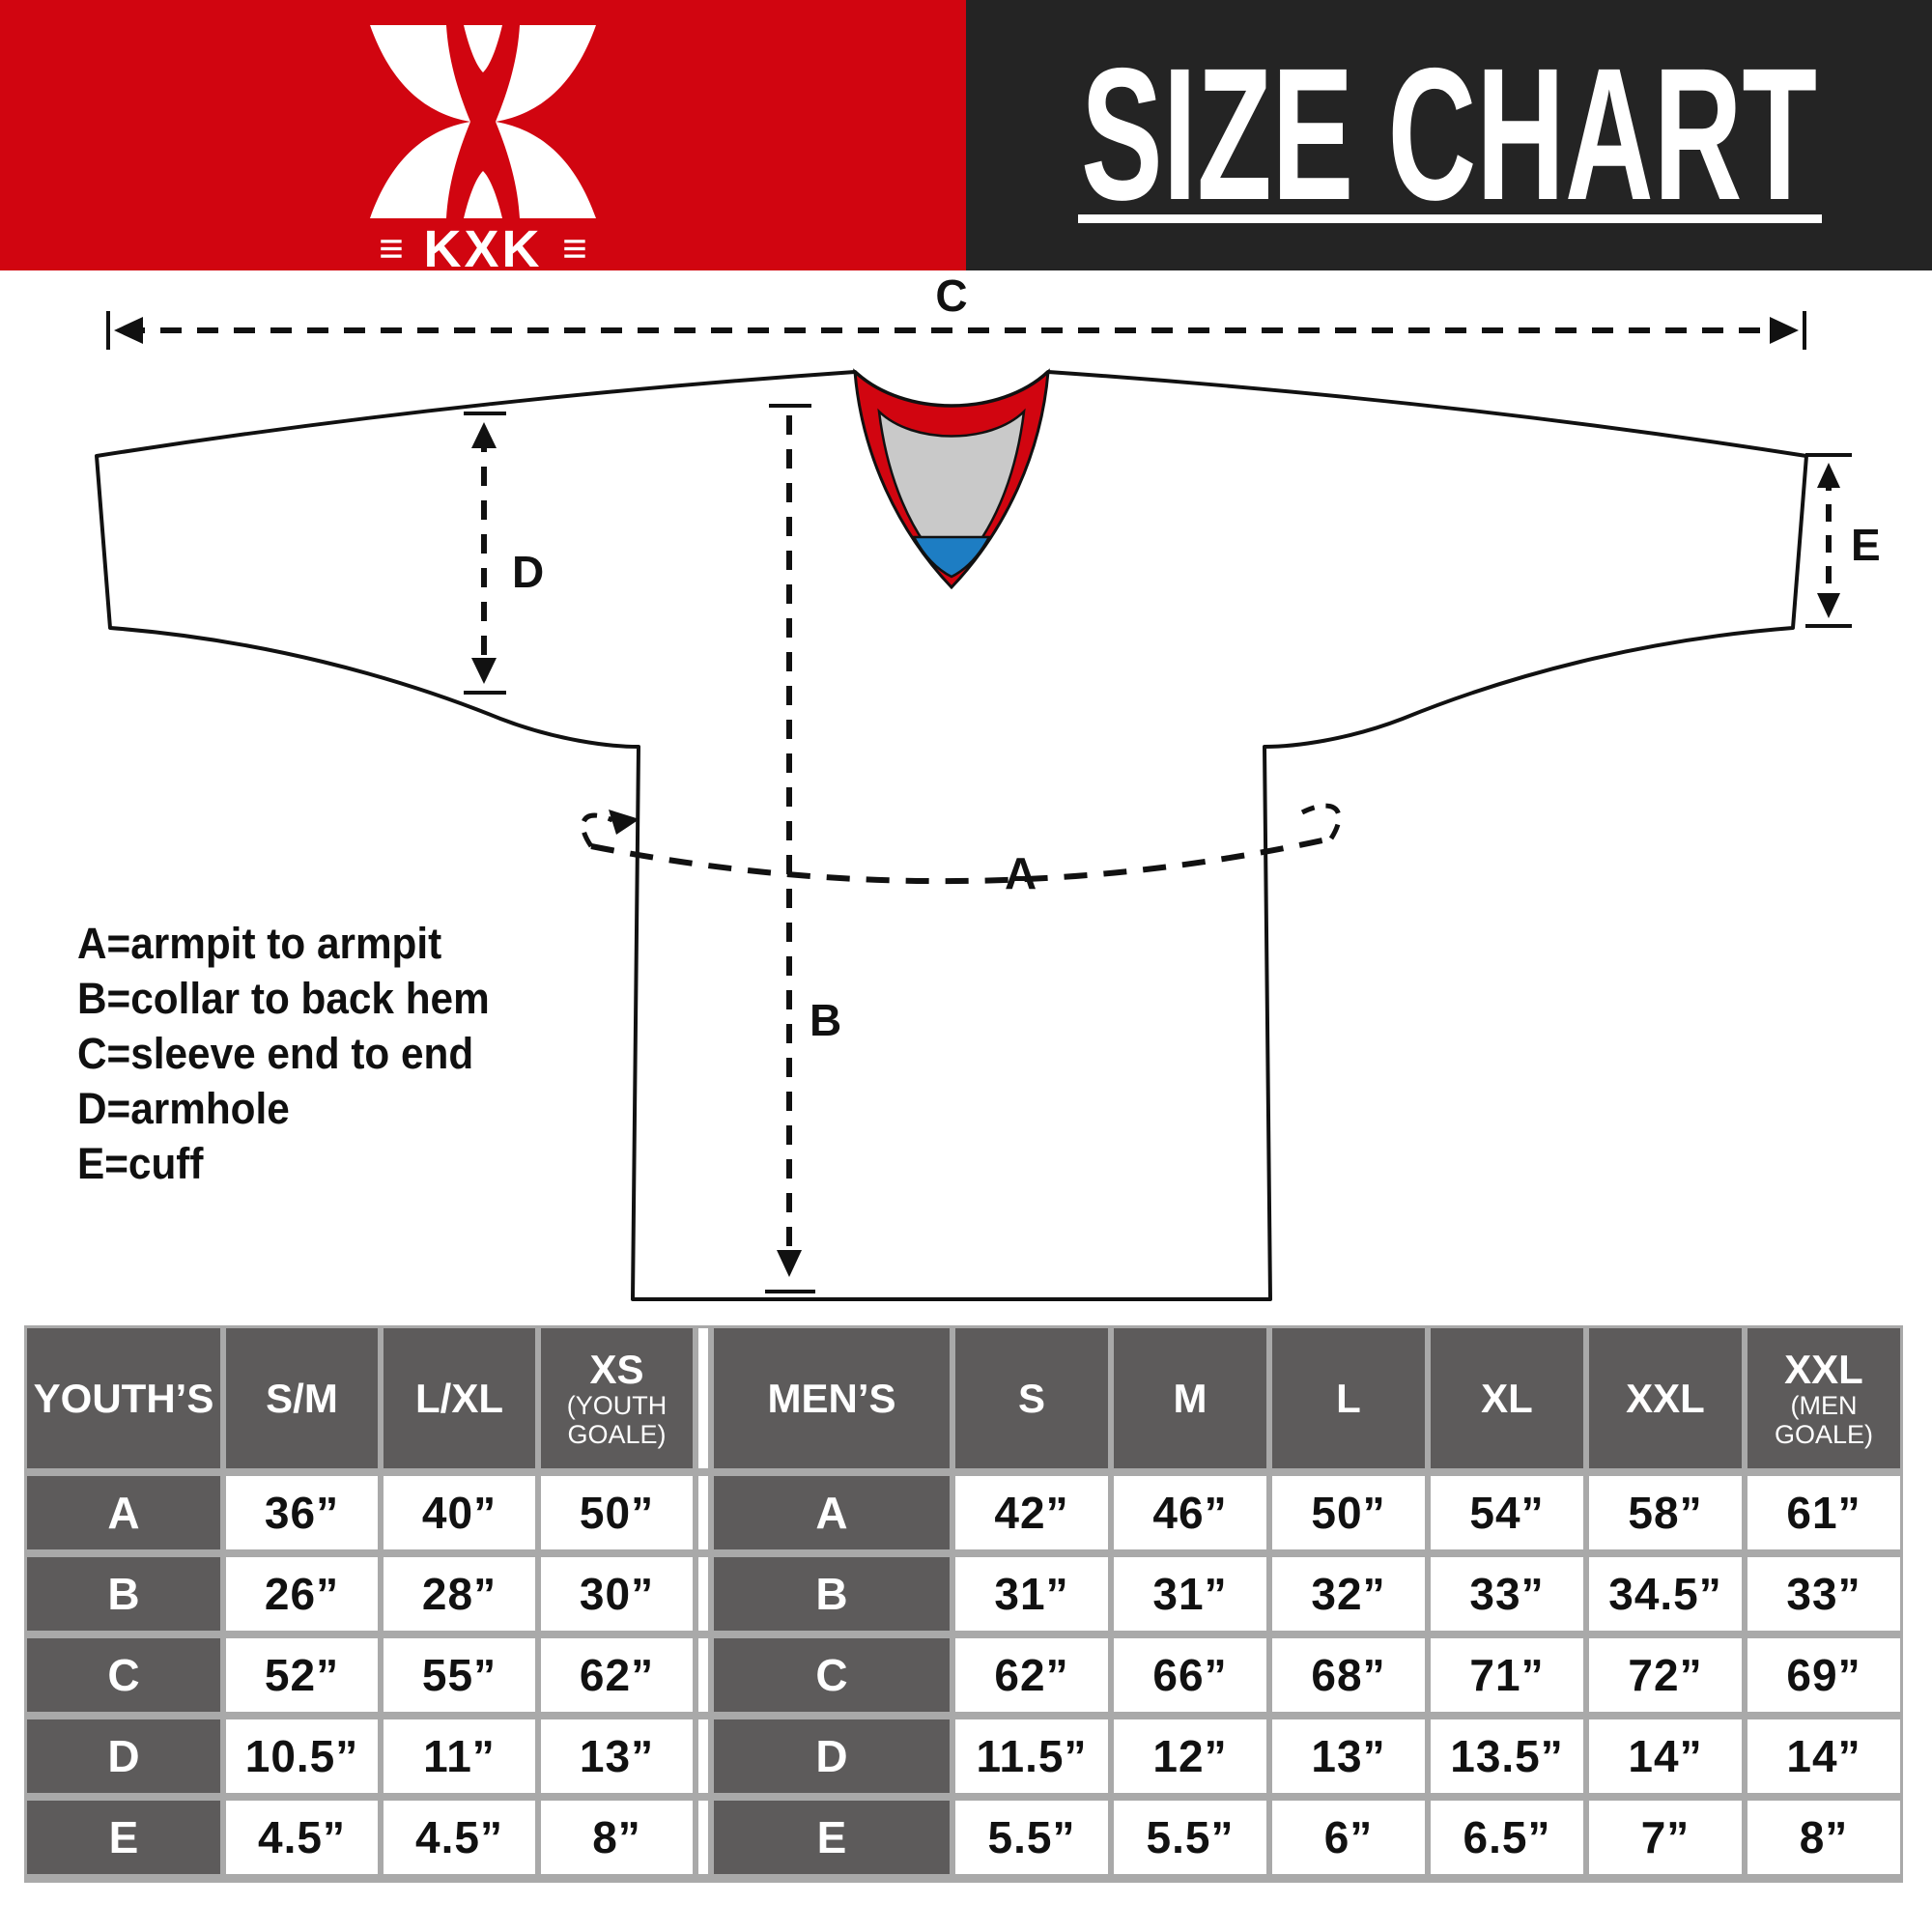  I want to click on youth-value: 4.5”, so click(459, 1837).